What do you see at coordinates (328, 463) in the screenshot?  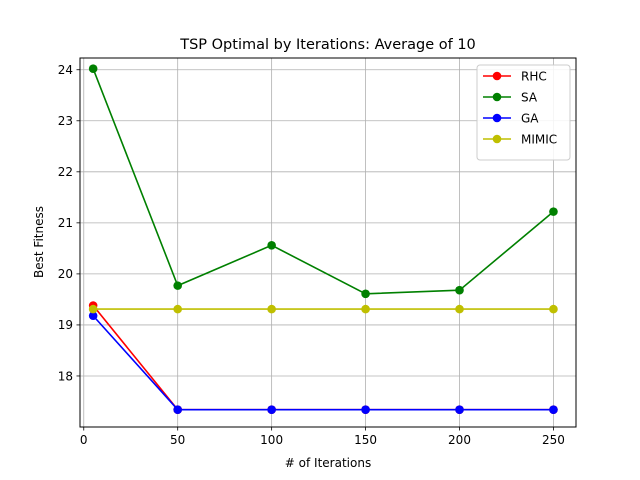 I see `x-axis-label: # of Iterations` at bounding box center [328, 463].